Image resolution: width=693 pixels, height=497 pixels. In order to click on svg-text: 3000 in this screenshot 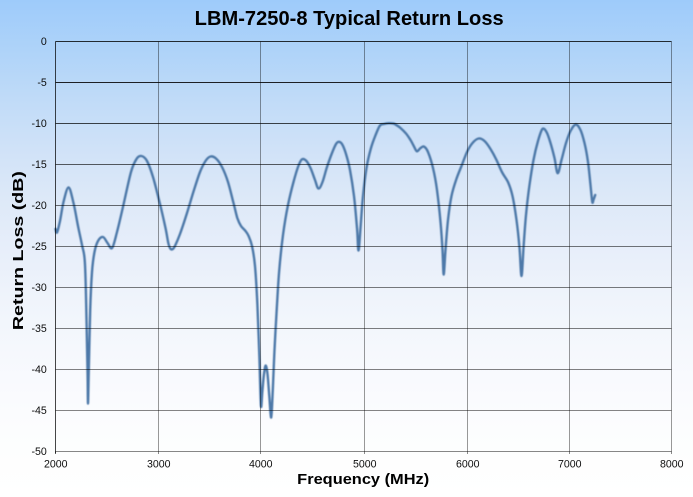, I will do `click(159, 464)`.